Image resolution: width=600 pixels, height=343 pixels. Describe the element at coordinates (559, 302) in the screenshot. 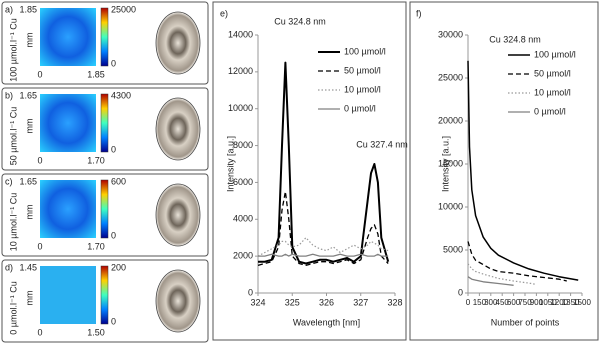

I see `x-tick-label: 1200` at that location.